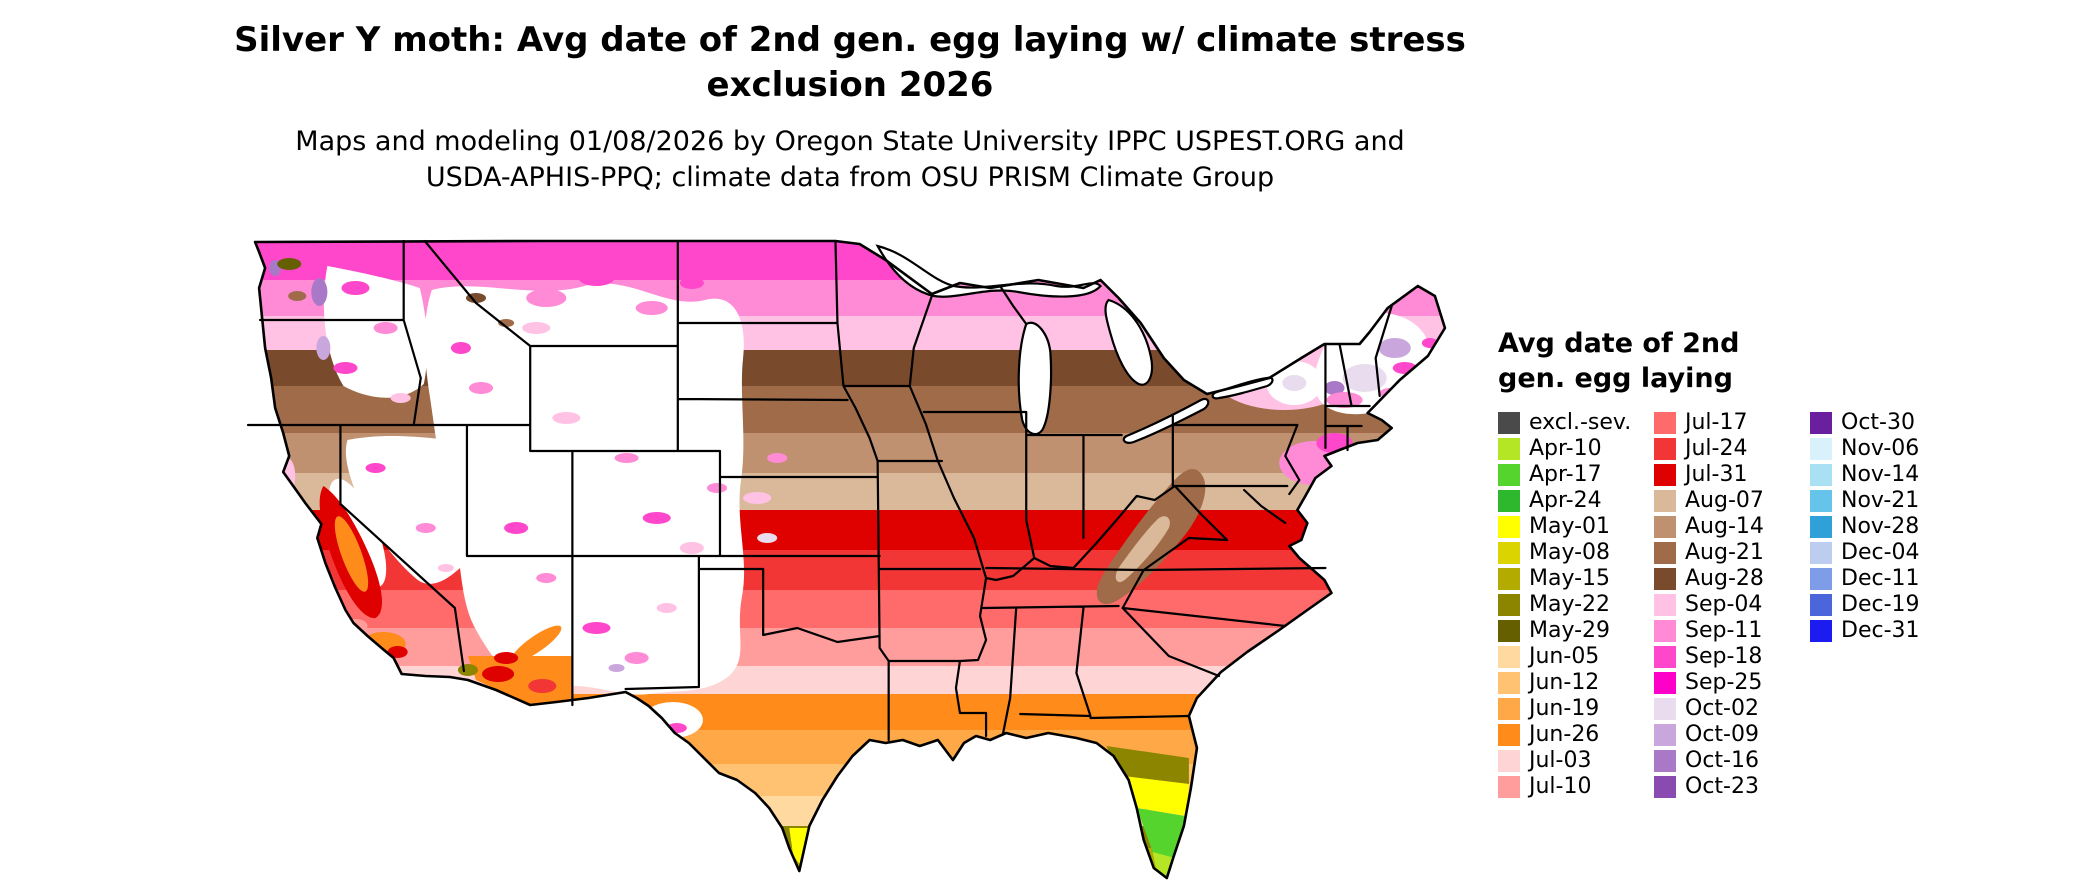 This screenshot has height=892, width=2100. What do you see at coordinates (1716, 423) in the screenshot?
I see `legend-label: Jul-17` at bounding box center [1716, 423].